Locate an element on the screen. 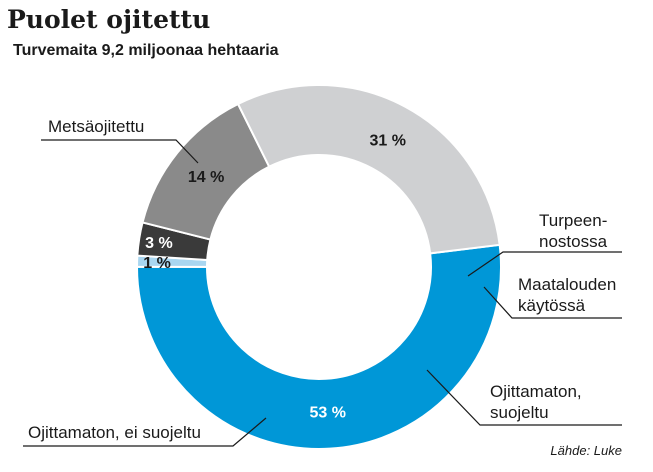 The height and width of the screenshot is (472, 653). value-label-ojittamaton-ei-suojeltu: 31 % is located at coordinates (387, 140).